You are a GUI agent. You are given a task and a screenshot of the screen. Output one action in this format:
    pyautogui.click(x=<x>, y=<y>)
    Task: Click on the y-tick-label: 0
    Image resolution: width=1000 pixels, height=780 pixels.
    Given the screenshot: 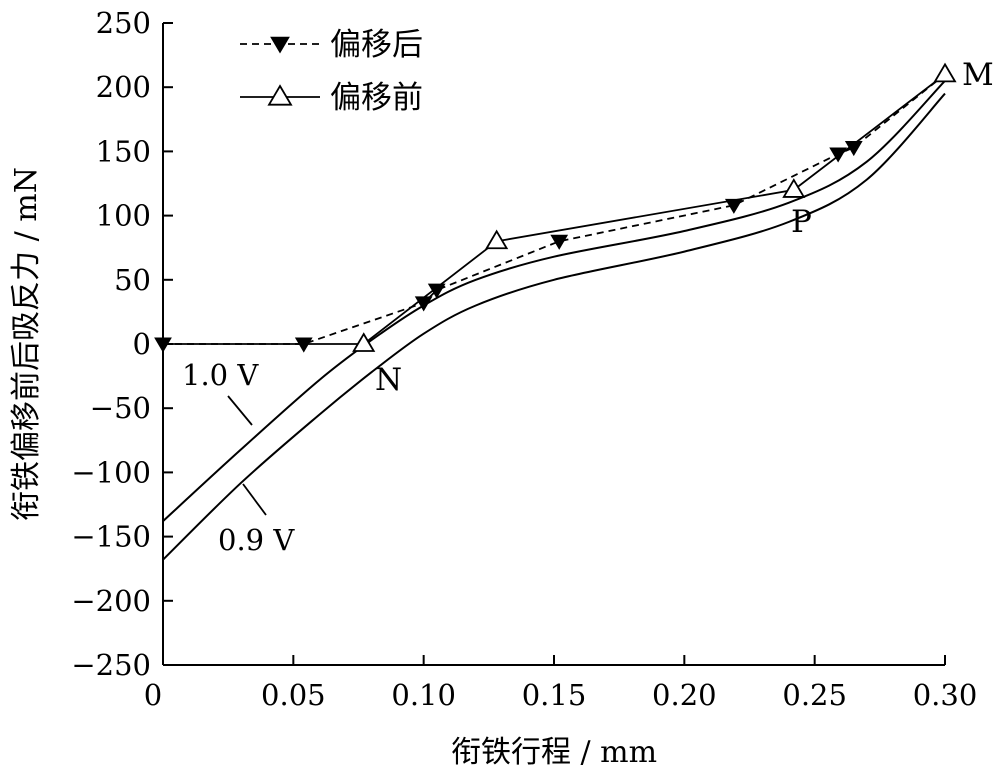 What is the action you would take?
    pyautogui.click(x=142, y=344)
    